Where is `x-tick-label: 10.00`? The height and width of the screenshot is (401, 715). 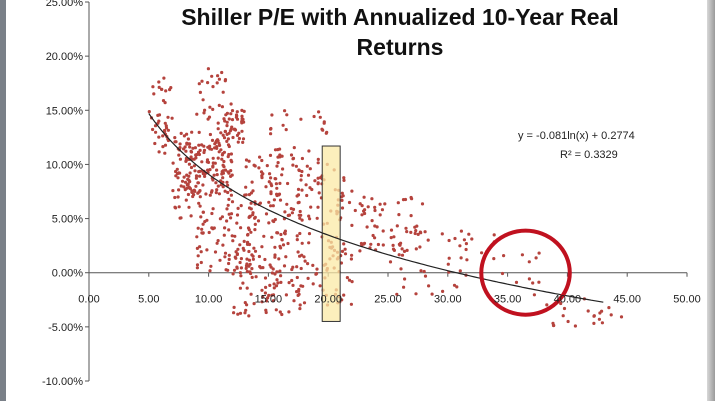
x-tick-label: 10.00 is located at coordinates (209, 300).